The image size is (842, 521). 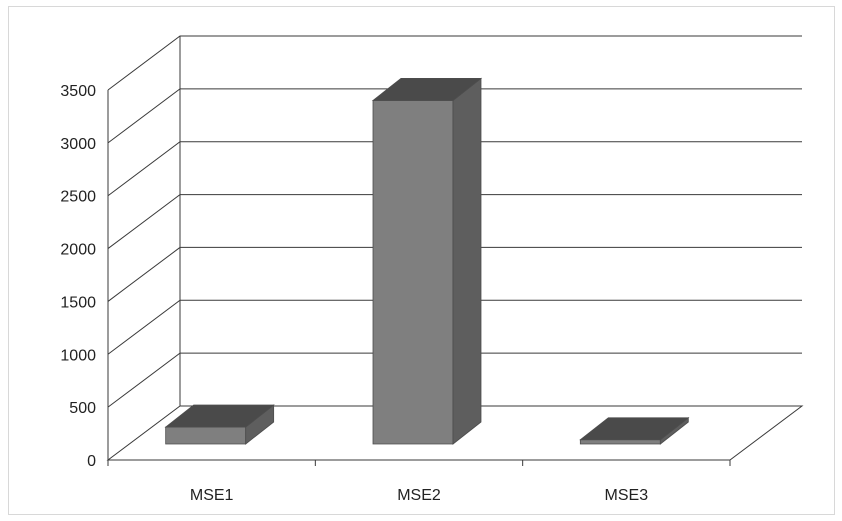 I want to click on x-category-label: MSE1, so click(x=212, y=495).